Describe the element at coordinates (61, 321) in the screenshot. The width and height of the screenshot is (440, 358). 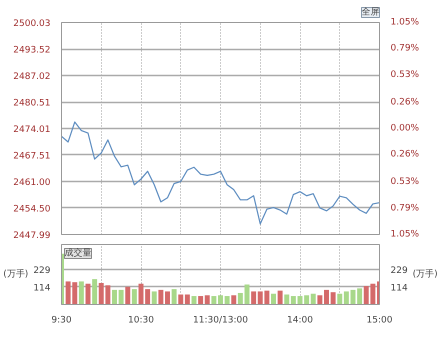
I see `x-tick-label: 9:30` at that location.